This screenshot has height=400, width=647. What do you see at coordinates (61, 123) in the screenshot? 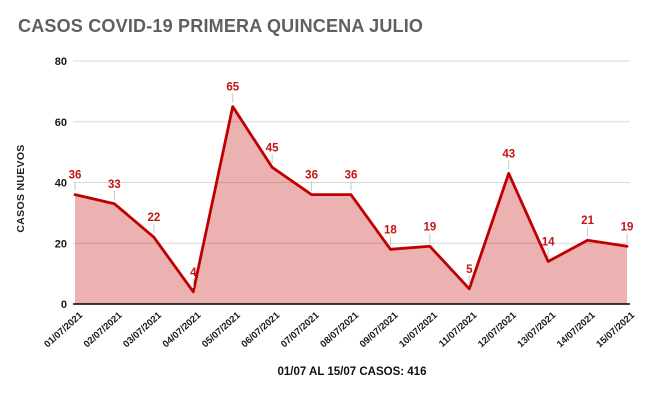
I see `y-tick-label: 60` at bounding box center [61, 123].